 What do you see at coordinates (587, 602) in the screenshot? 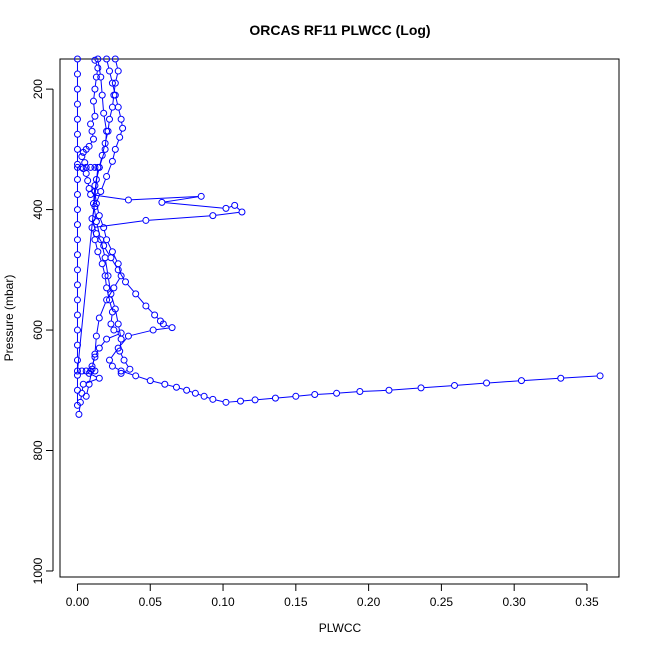
I see `x-tick-label: 0.35` at bounding box center [587, 602].